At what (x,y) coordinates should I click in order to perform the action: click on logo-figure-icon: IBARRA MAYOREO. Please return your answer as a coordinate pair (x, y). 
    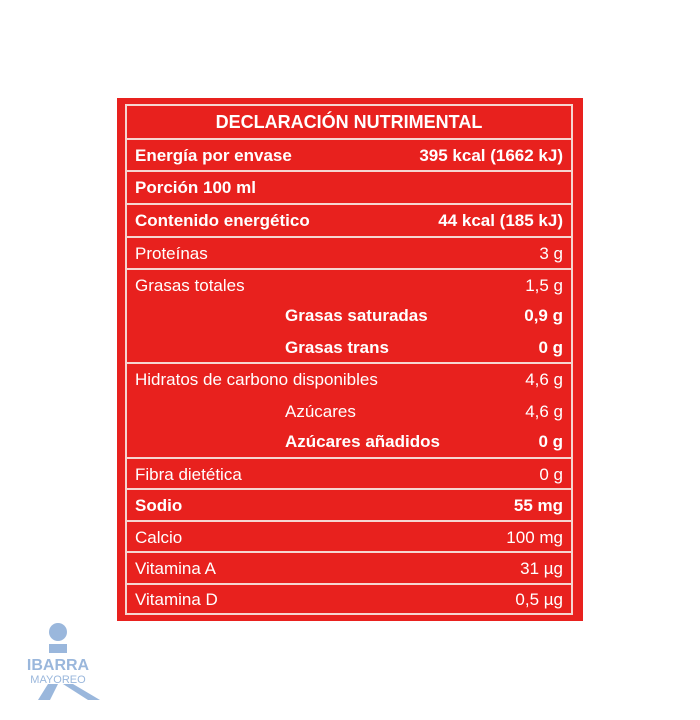
    Looking at the image, I should click on (63, 661).